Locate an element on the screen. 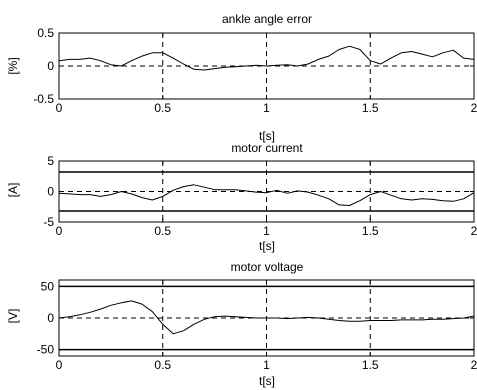  chart-2-xtick-label-1: 0.5 is located at coordinates (162, 231).